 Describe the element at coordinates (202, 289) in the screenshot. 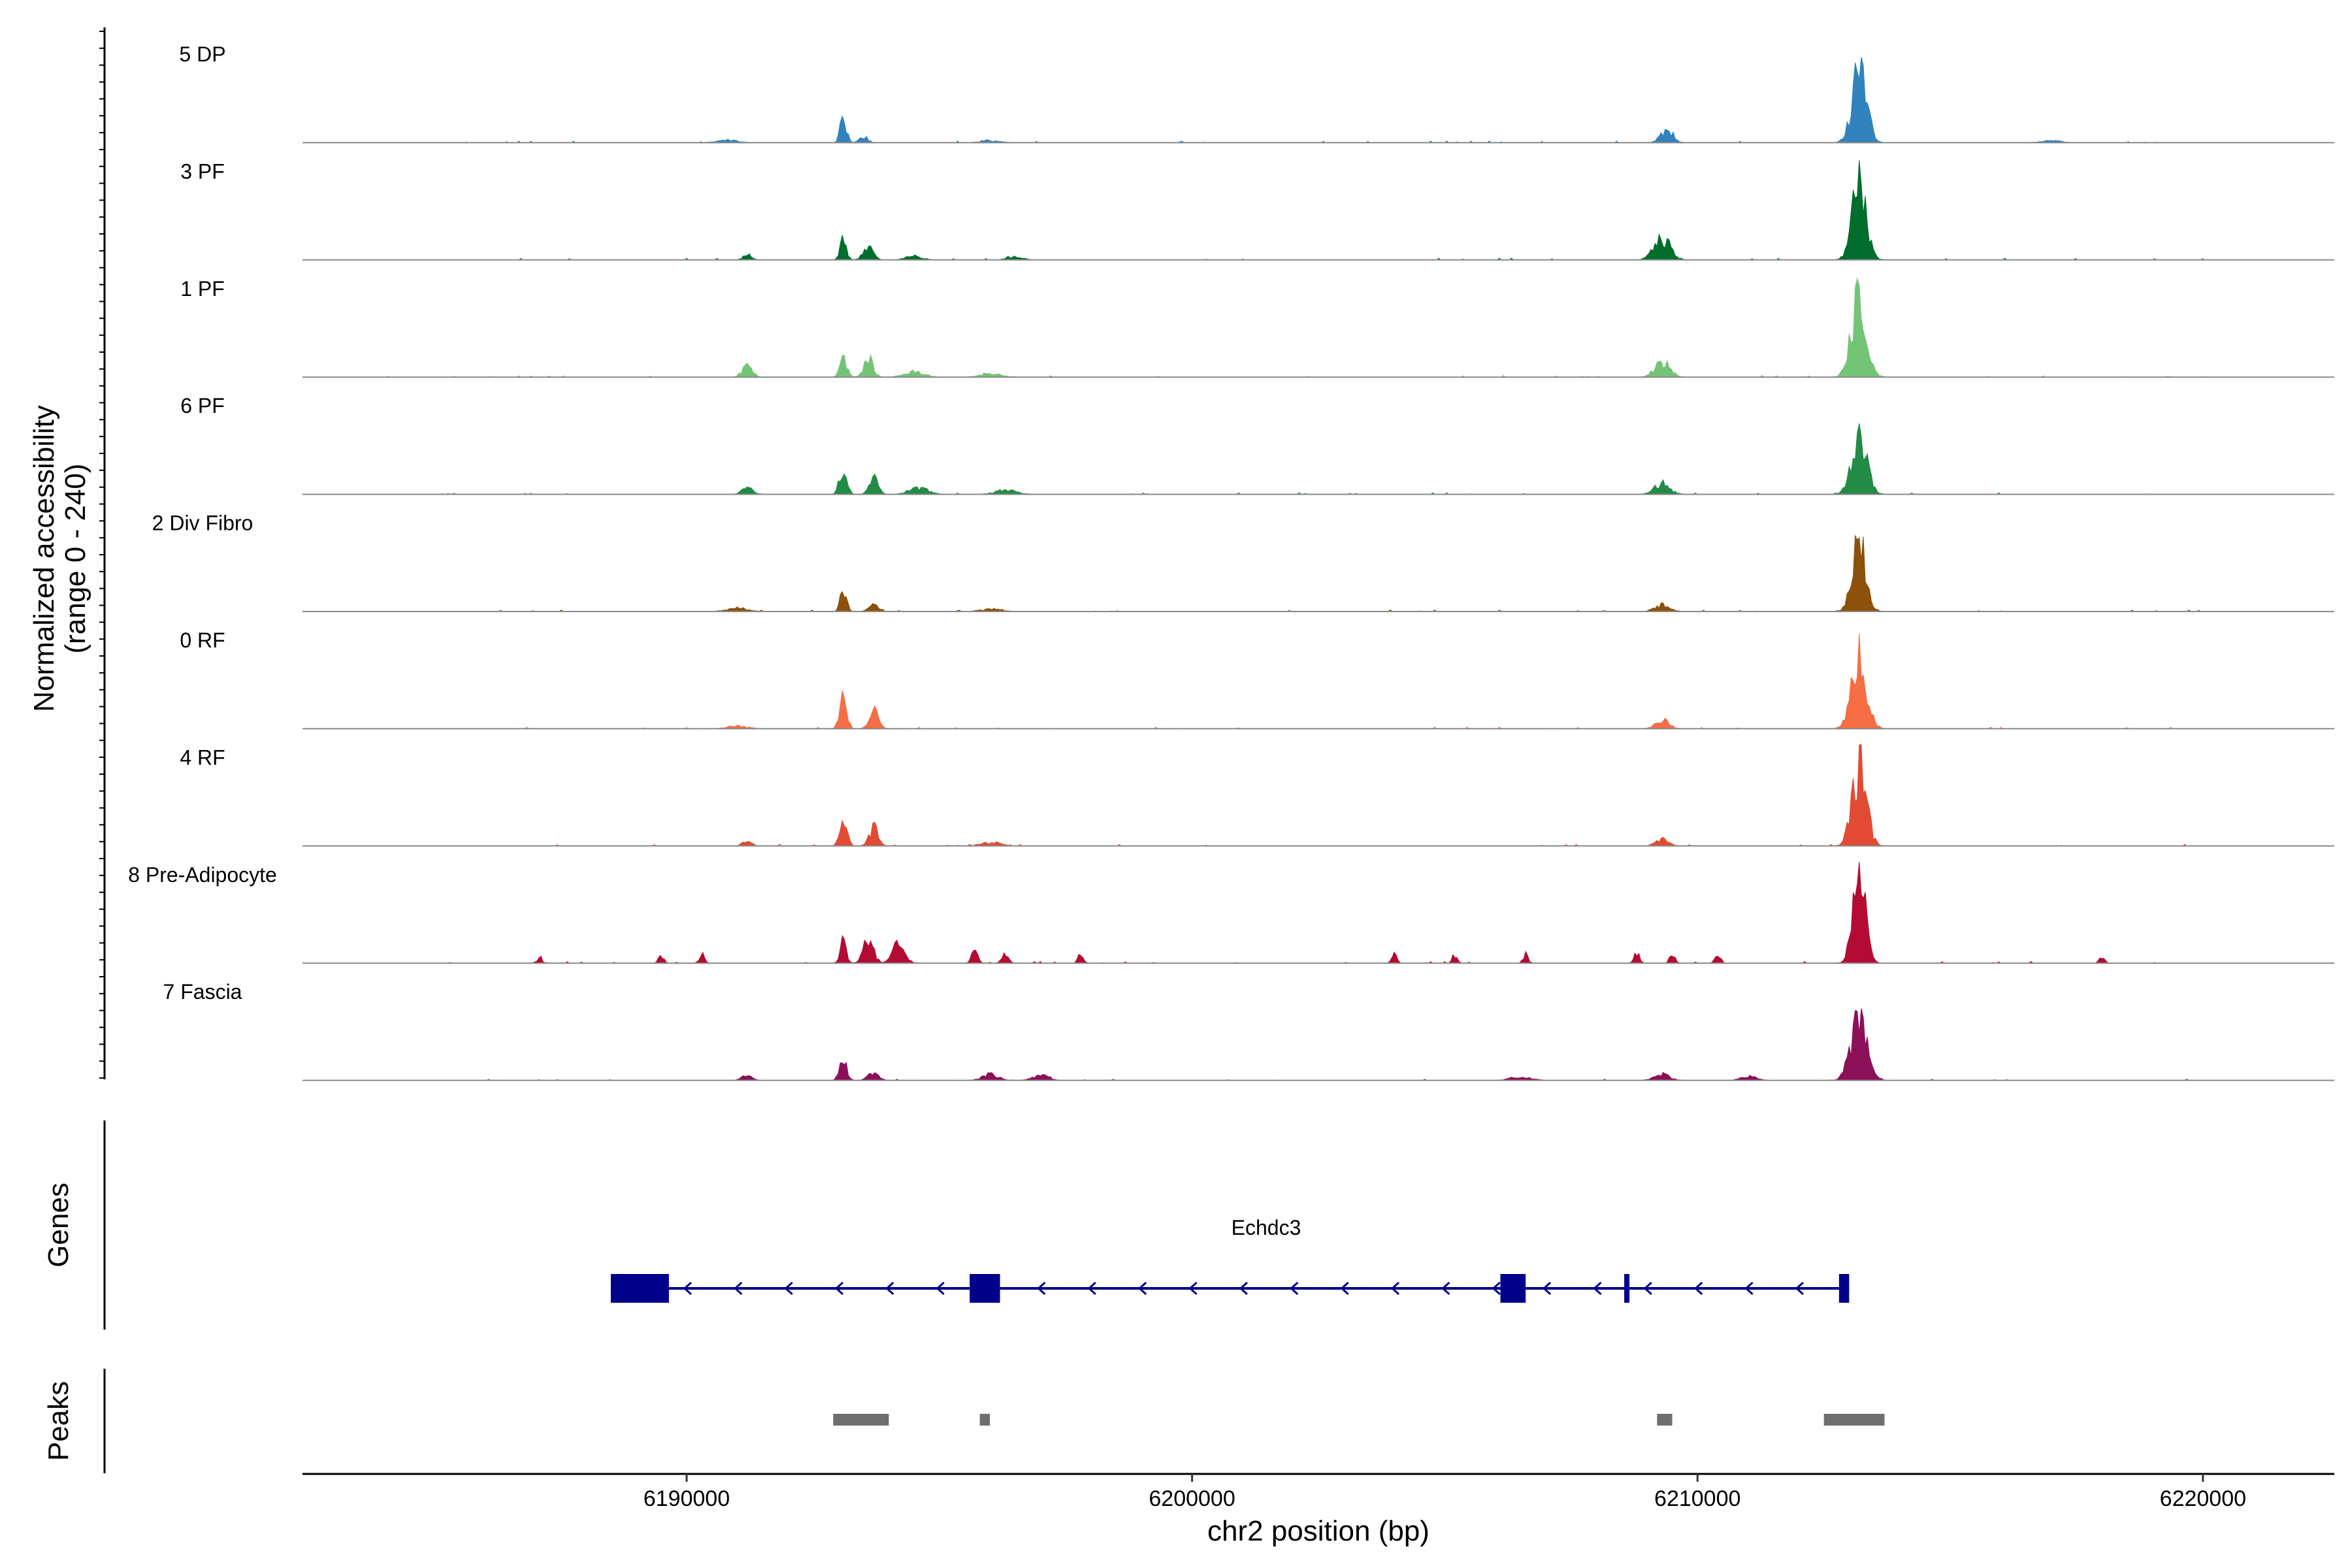

I see `track-label: 1 PF` at that location.